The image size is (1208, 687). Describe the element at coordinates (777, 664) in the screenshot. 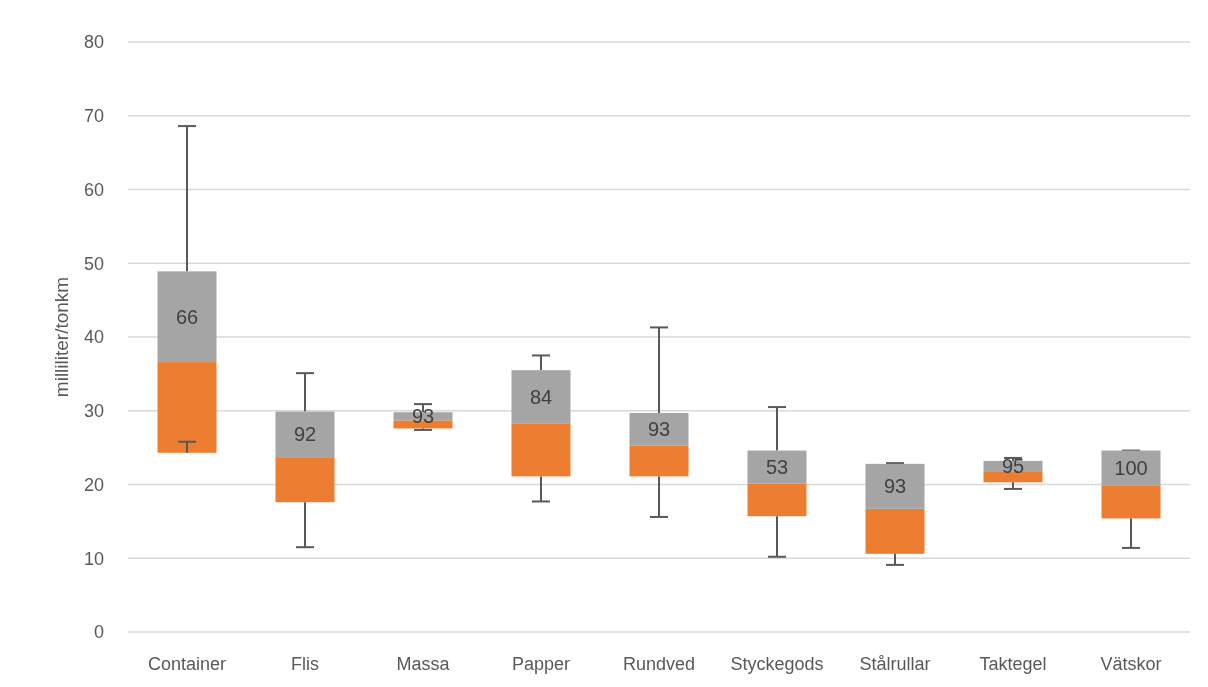

I see `x-tick-label: Styckegods` at that location.